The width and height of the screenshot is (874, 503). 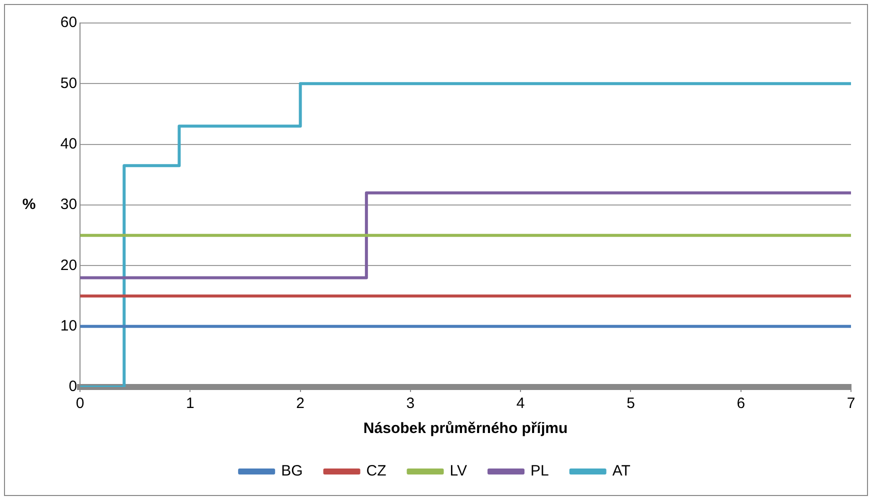 I want to click on x-tick-label: 2, so click(x=300, y=403).